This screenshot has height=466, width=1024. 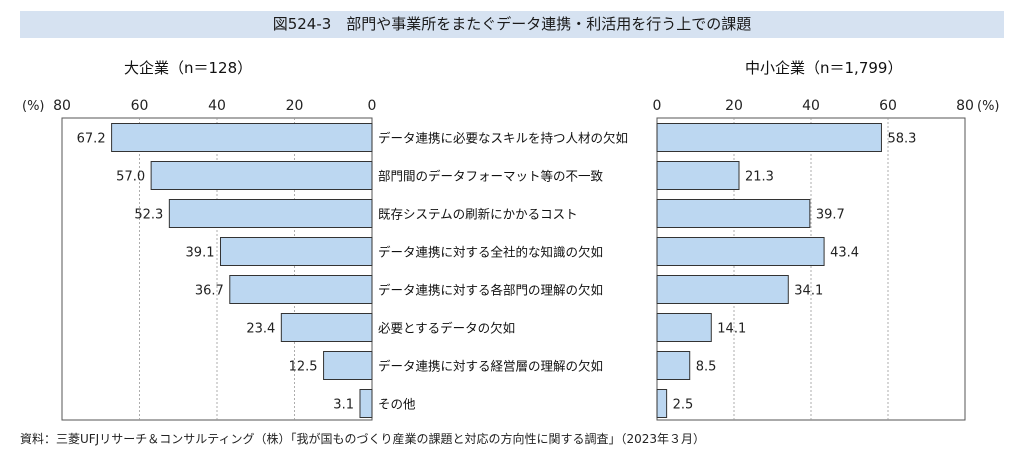 I want to click on right-panel-title: 中小企業（n＝1,799）, so click(x=824, y=68).